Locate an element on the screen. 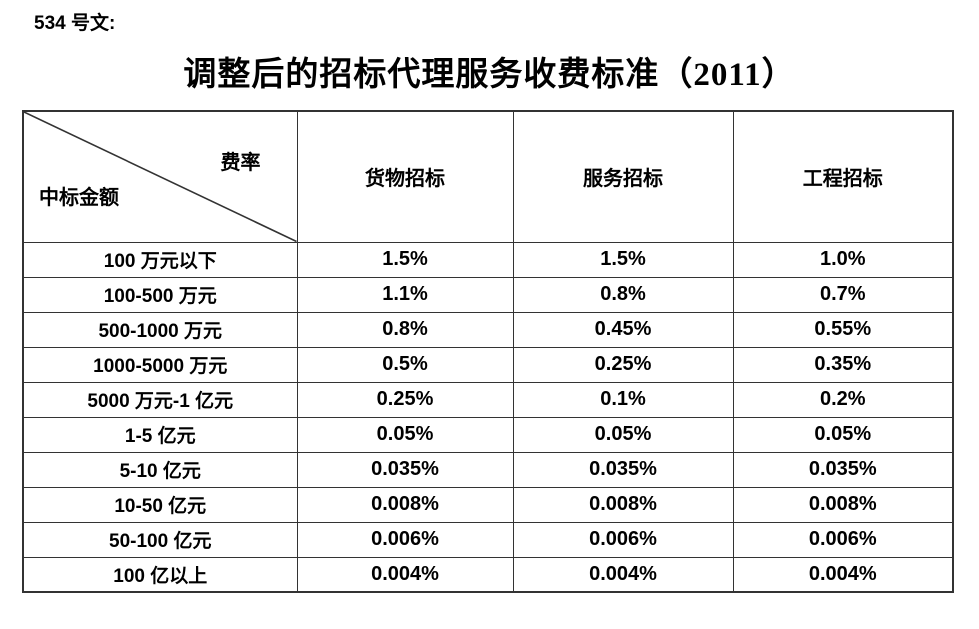 The image size is (979, 629). row-label-cell: 100 万元以下 is located at coordinates (160, 259).